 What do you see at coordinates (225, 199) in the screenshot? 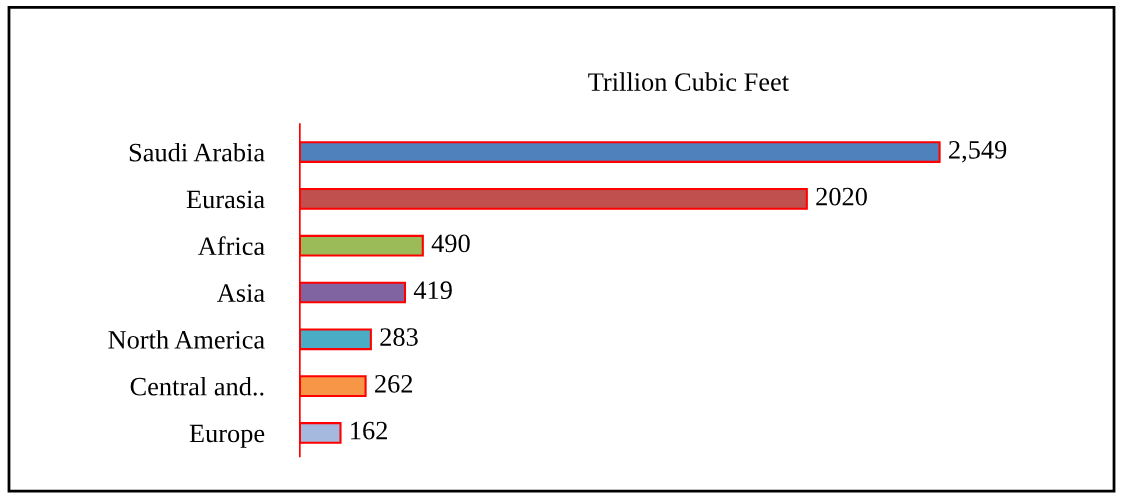
I see `y-tick-label: Eurasia` at bounding box center [225, 199].